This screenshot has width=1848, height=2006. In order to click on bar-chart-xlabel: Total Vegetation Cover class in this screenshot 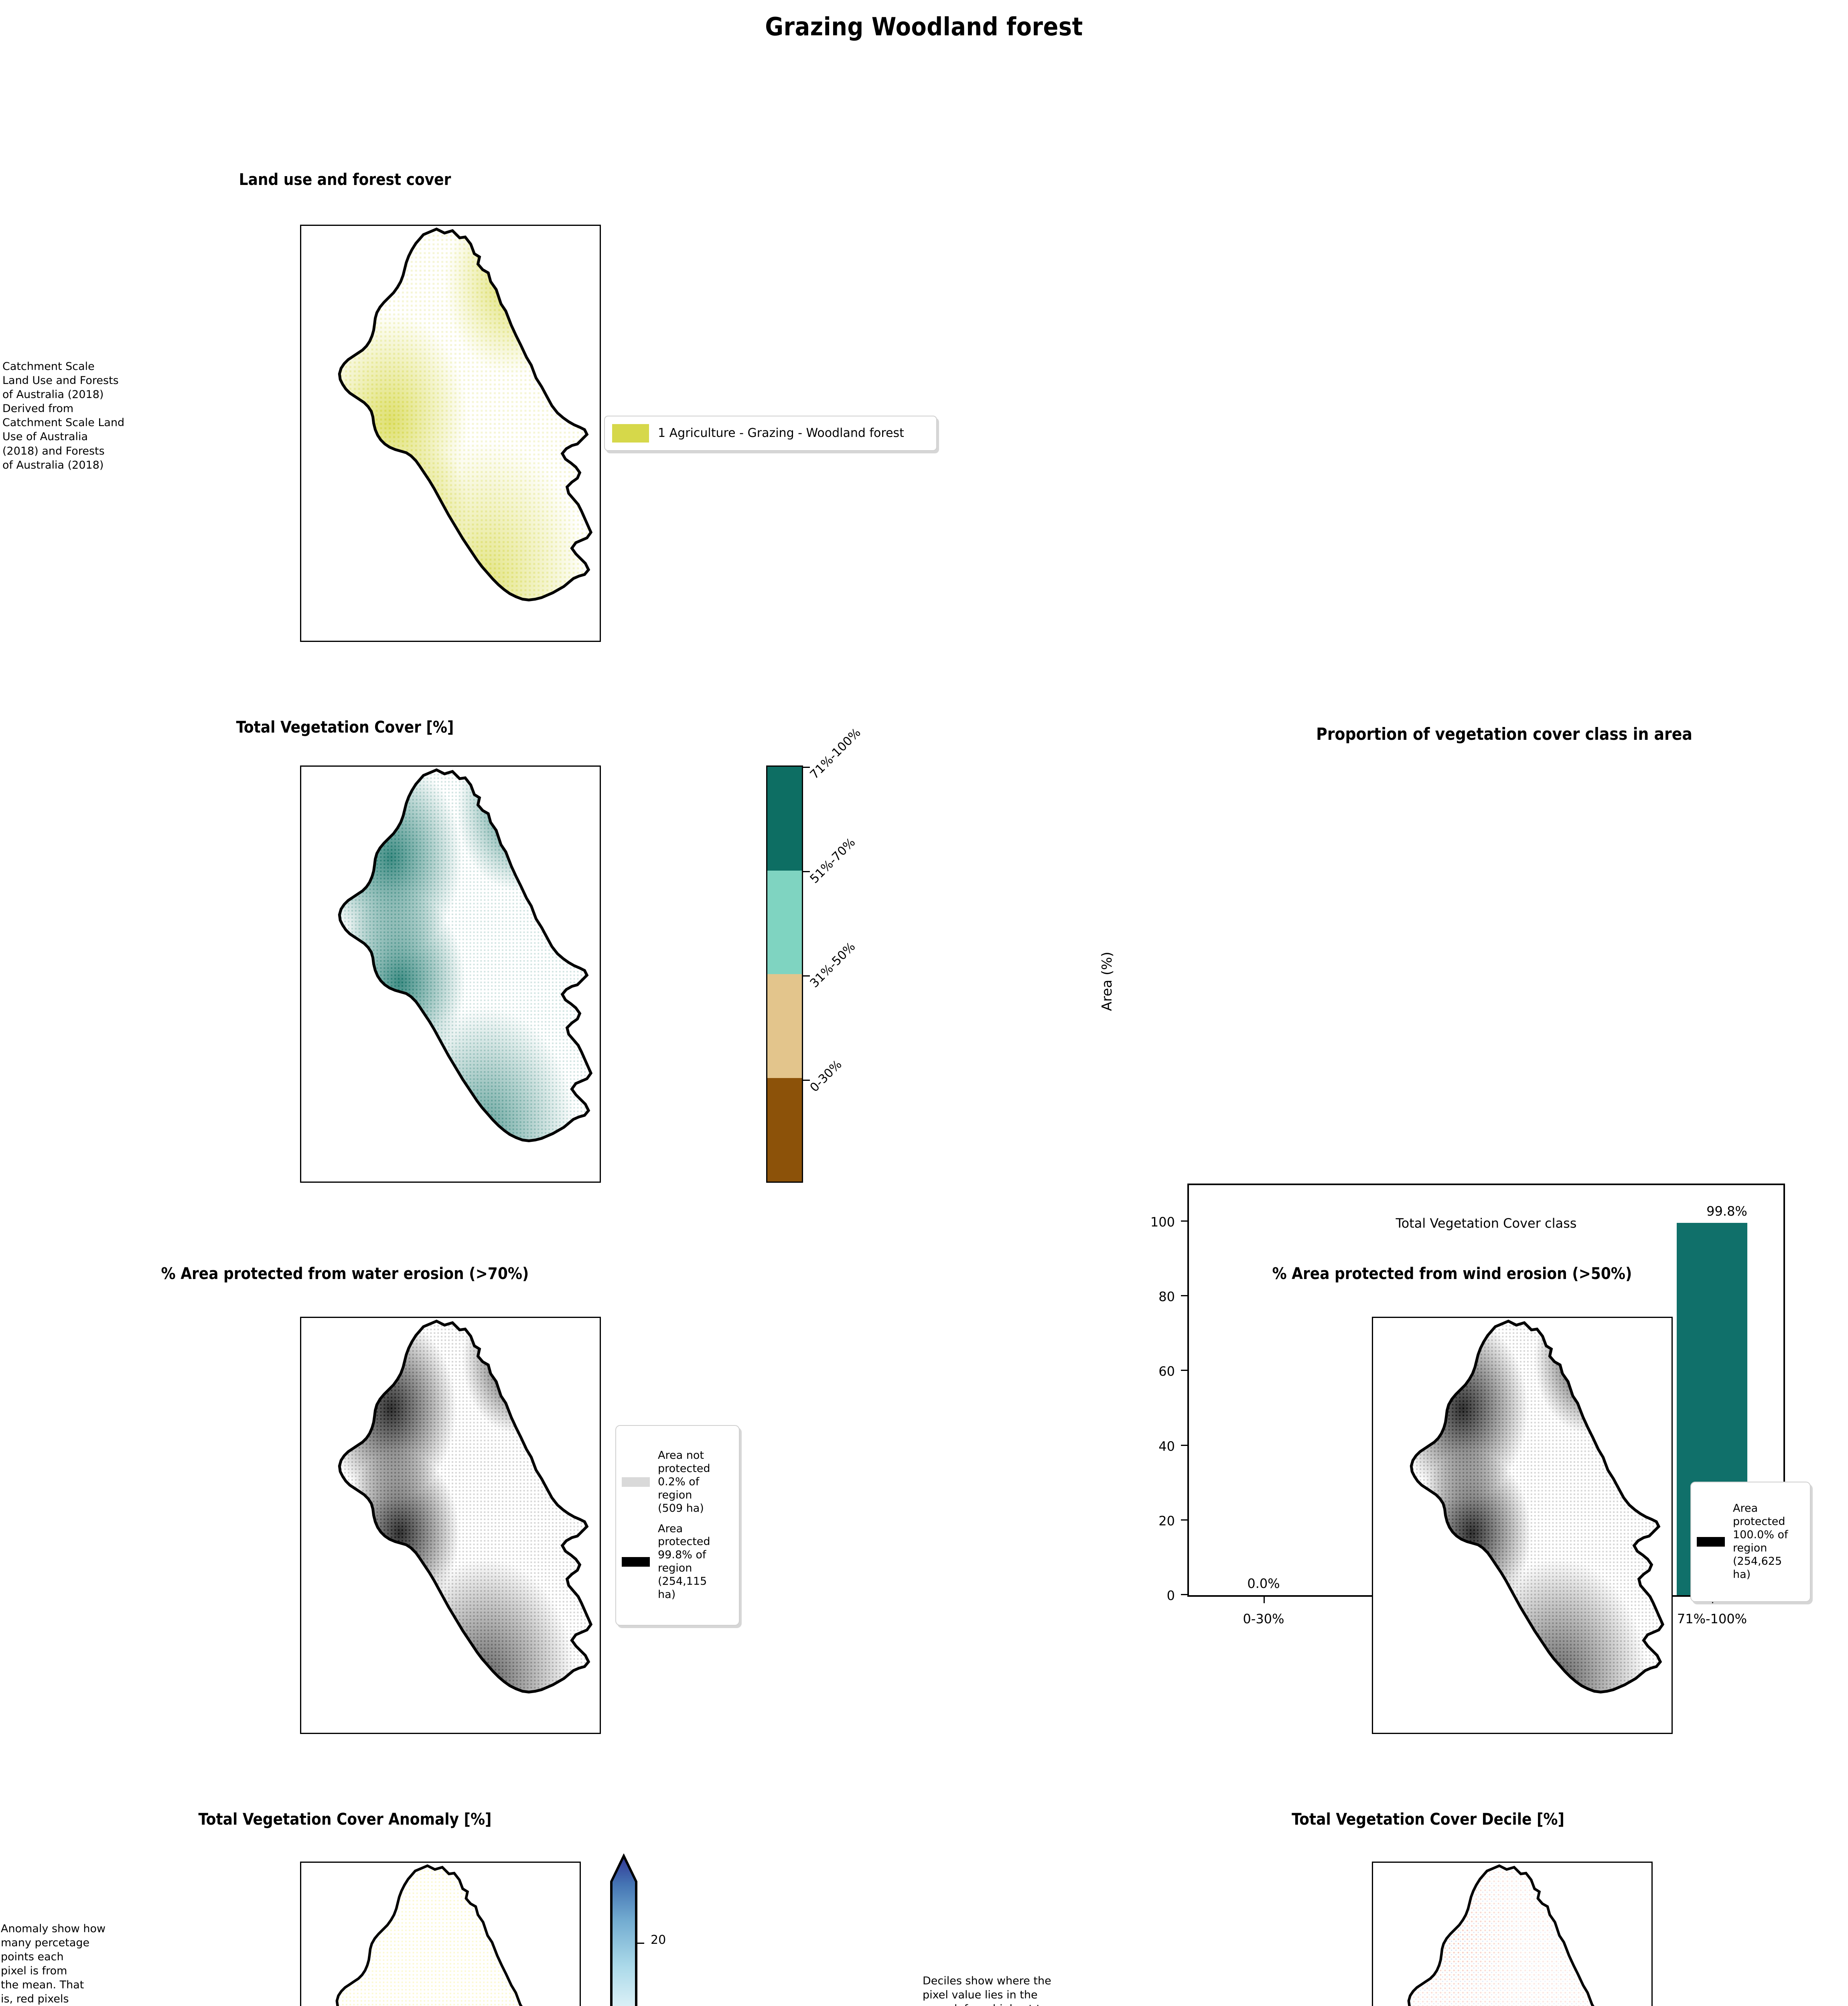, I will do `click(1486, 1223)`.